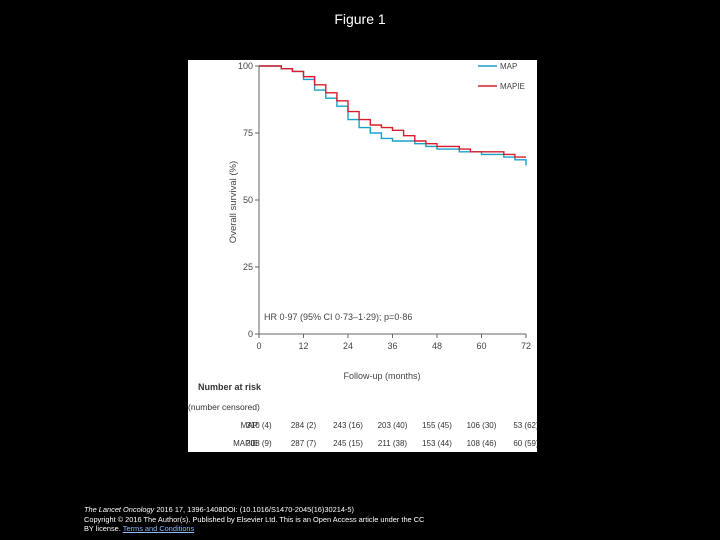 The height and width of the screenshot is (540, 720). What do you see at coordinates (525, 443) in the screenshot?
I see `risk-cell-mapie-72: 60 (59)` at bounding box center [525, 443].